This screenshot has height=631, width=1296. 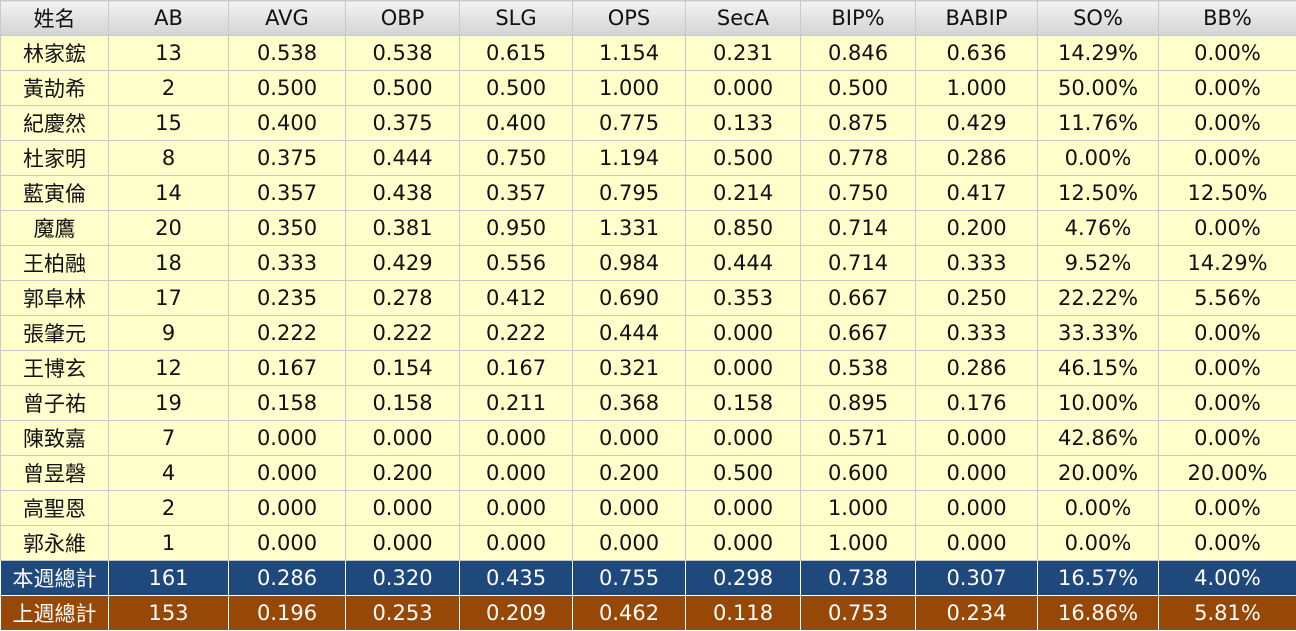 What do you see at coordinates (629, 123) in the screenshot?
I see `stat-cell: 0.775` at bounding box center [629, 123].